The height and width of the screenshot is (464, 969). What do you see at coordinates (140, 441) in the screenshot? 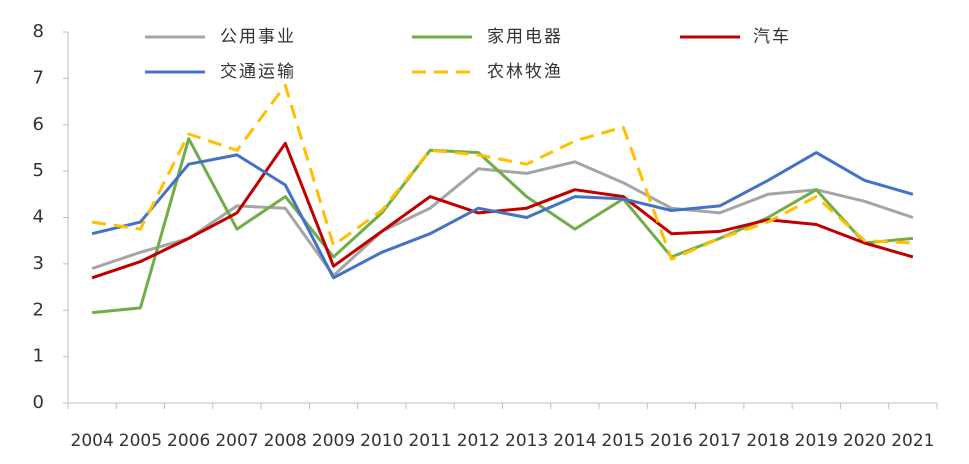
I see `x-tick-label: 2005` at bounding box center [140, 441].